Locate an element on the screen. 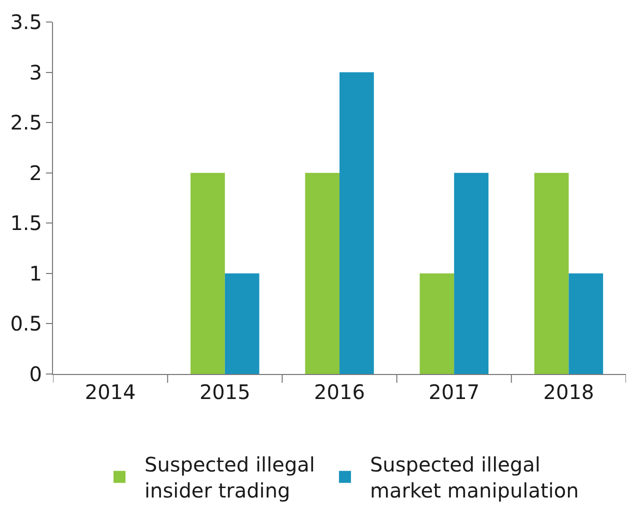  y-tick-label: 3.5 is located at coordinates (26, 22).